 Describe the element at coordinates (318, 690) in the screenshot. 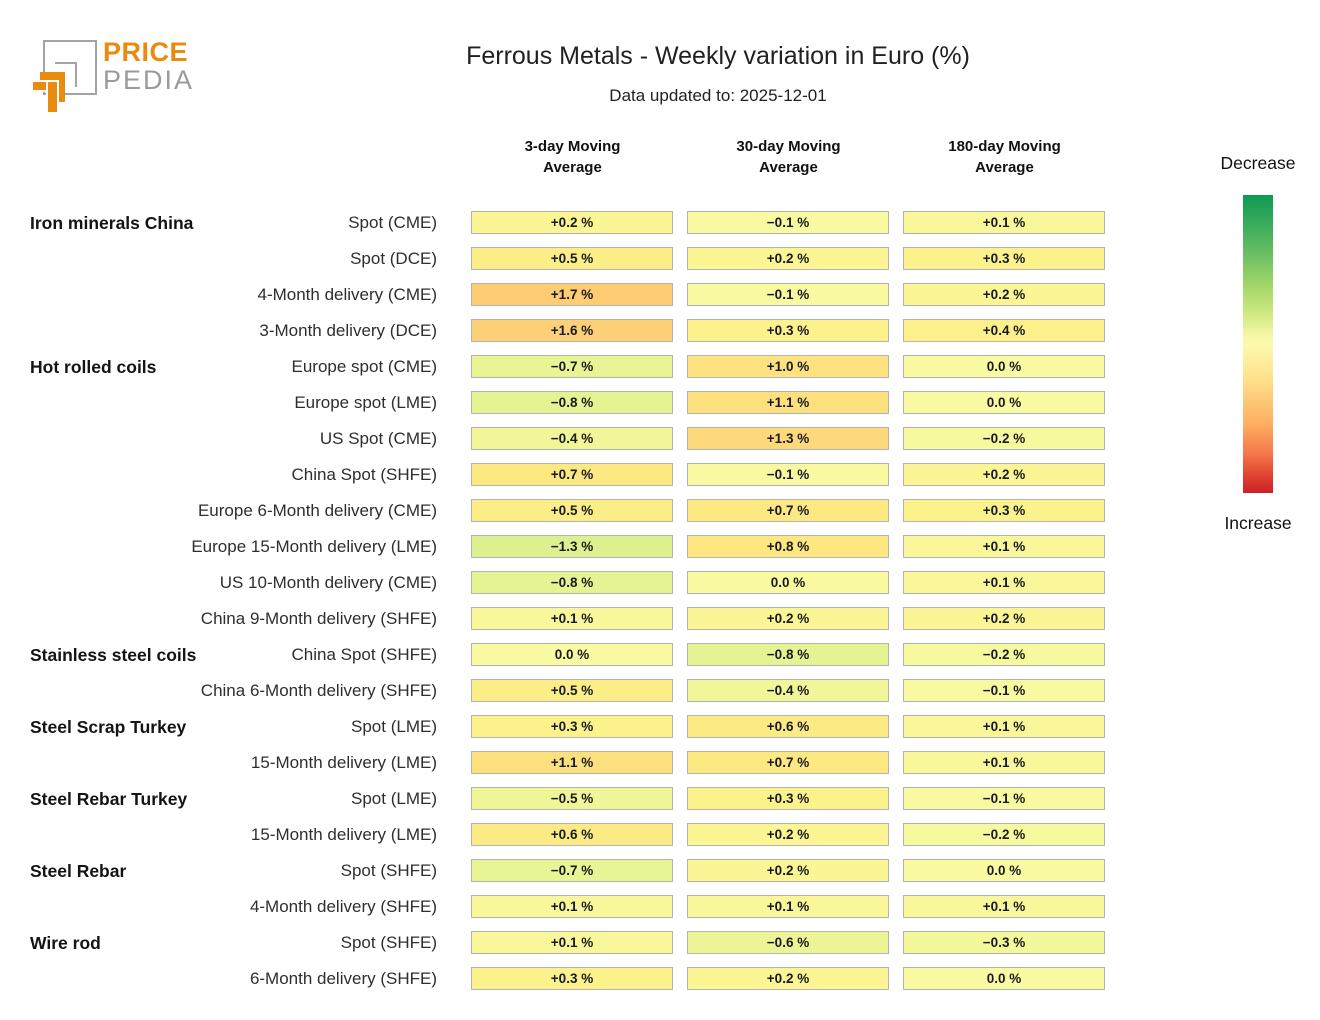

I see `row-label: China 6-Month delivery (SHFE)` at that location.